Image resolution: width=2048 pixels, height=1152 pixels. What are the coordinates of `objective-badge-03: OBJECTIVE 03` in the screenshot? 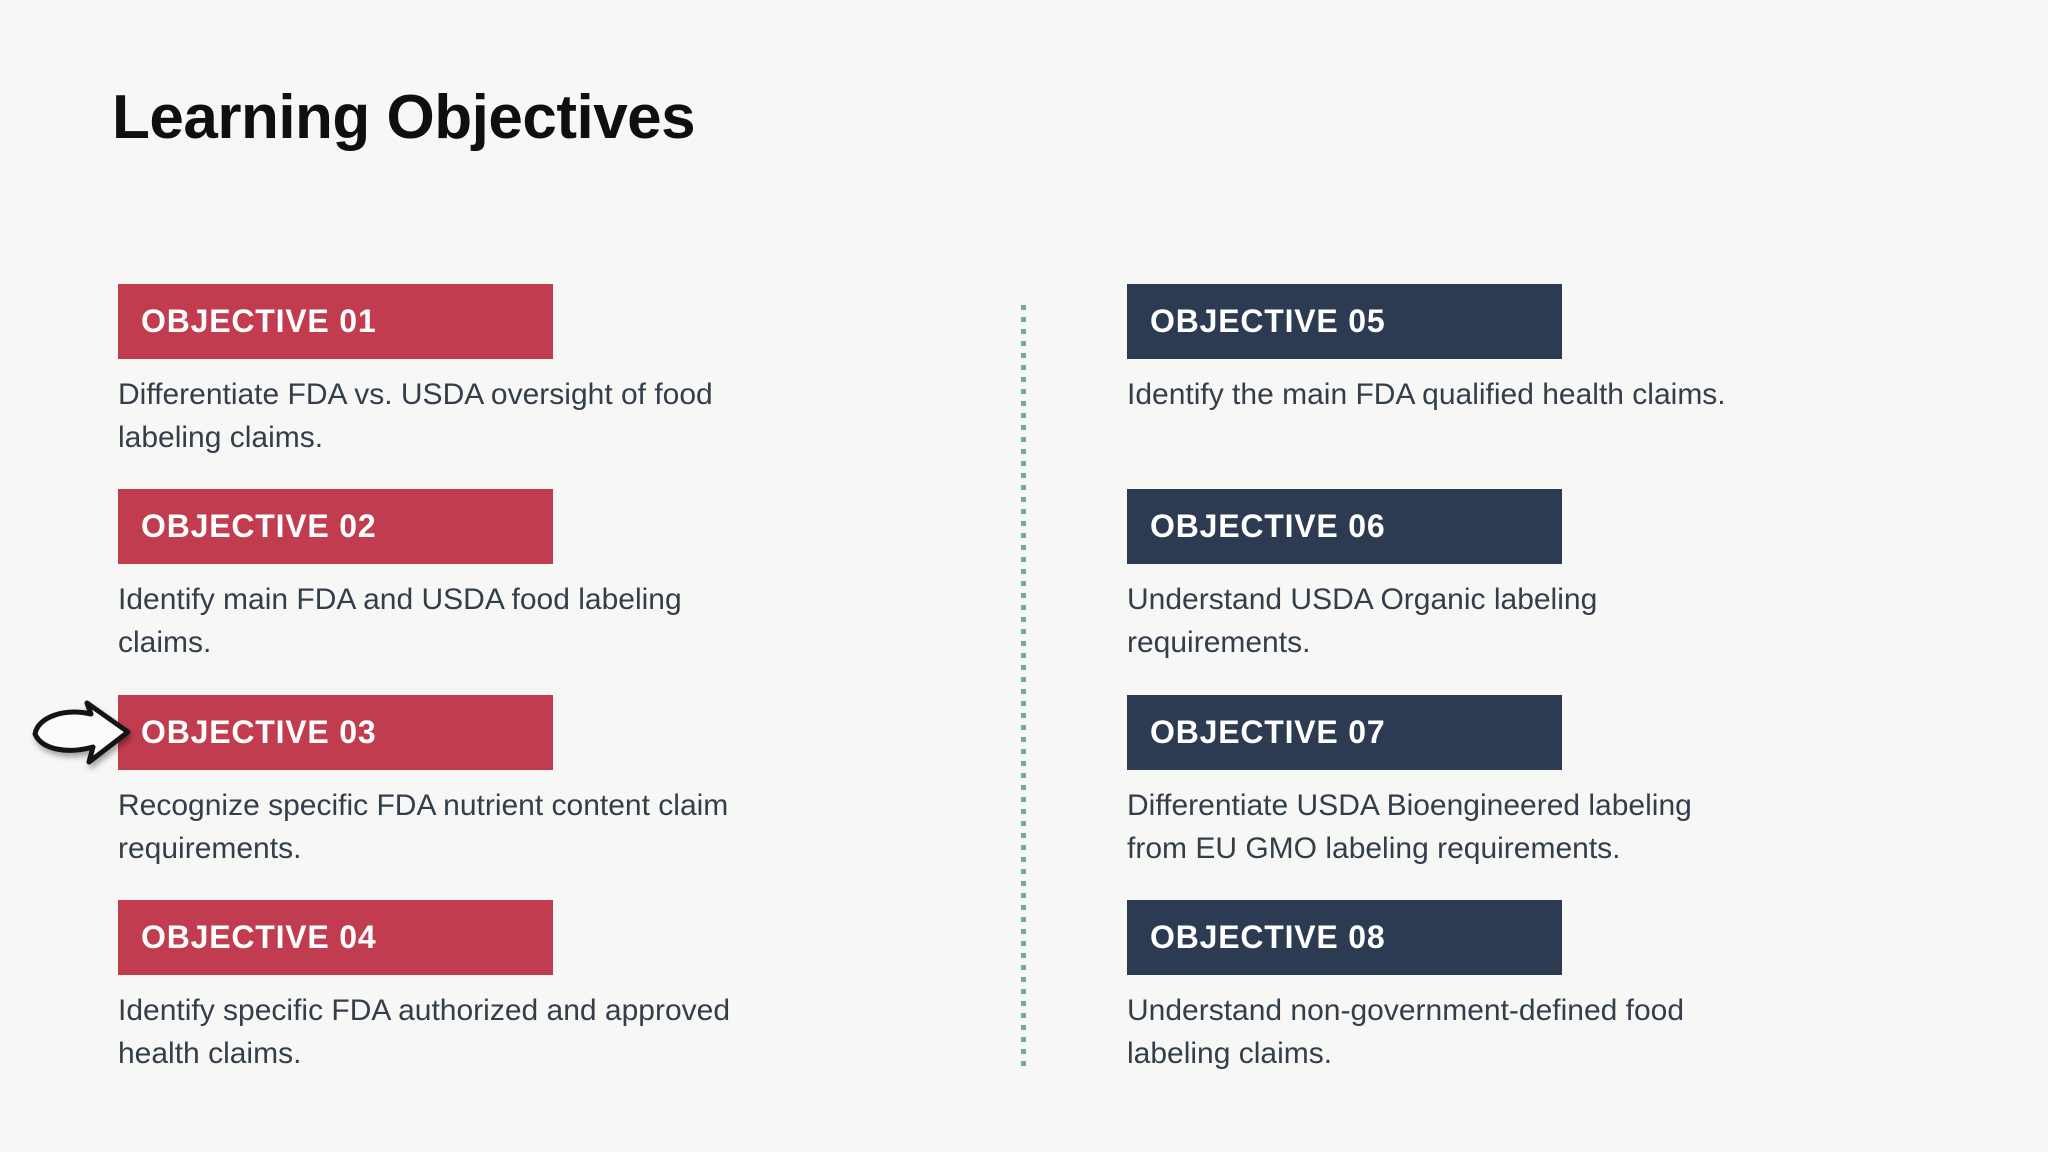 It's located at (335, 732).